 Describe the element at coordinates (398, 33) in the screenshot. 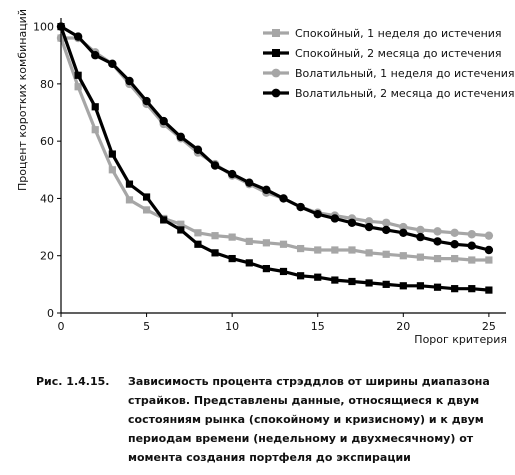

I see `legend-label: Спокойный, 1 неделя до истечения` at that location.